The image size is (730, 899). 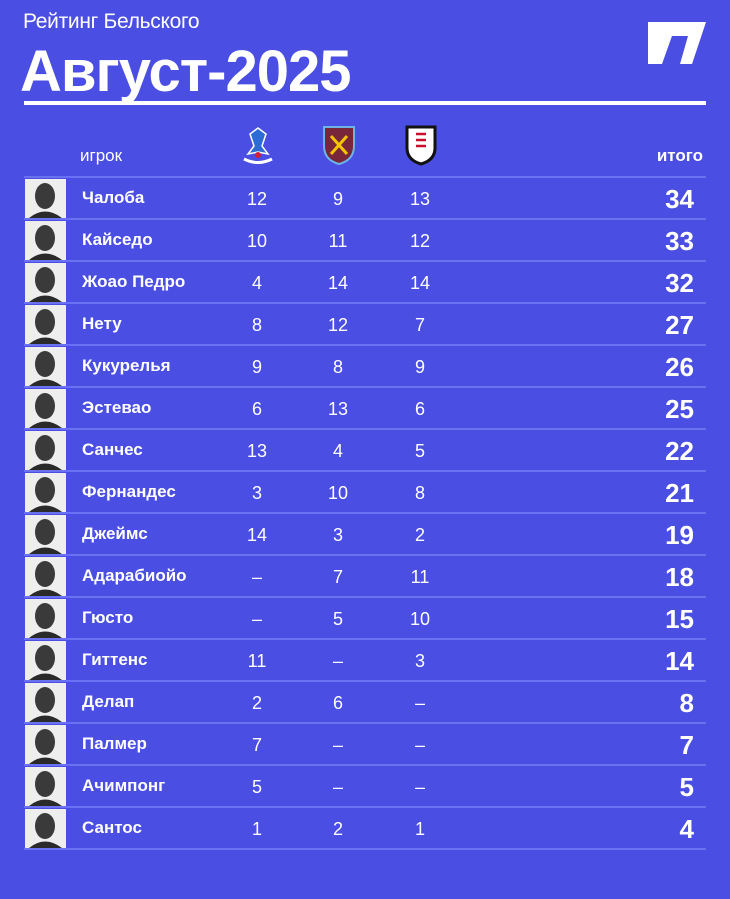 What do you see at coordinates (679, 661) in the screenshot?
I see `total-score: 14` at bounding box center [679, 661].